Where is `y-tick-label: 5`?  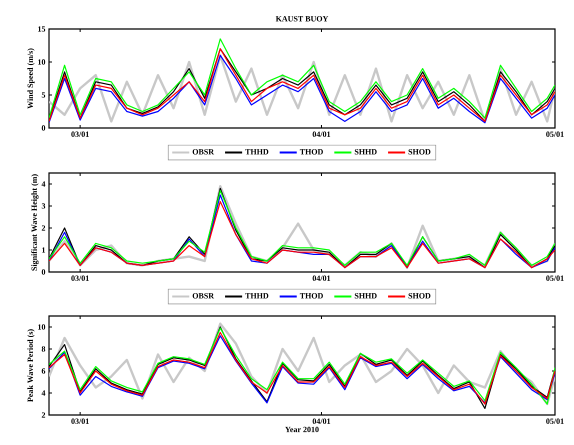
y-tick-label: 5 is located at coordinates (44, 95).